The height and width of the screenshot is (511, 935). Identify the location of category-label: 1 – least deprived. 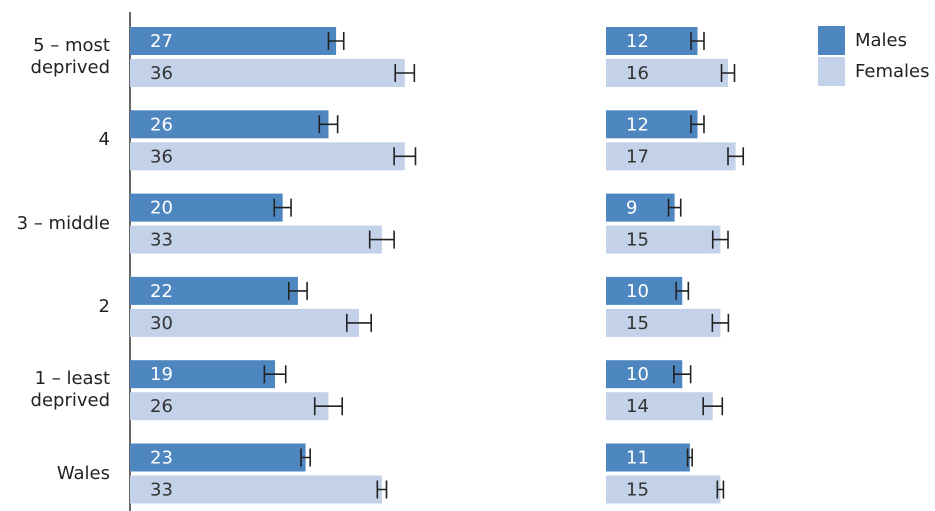
(70, 390).